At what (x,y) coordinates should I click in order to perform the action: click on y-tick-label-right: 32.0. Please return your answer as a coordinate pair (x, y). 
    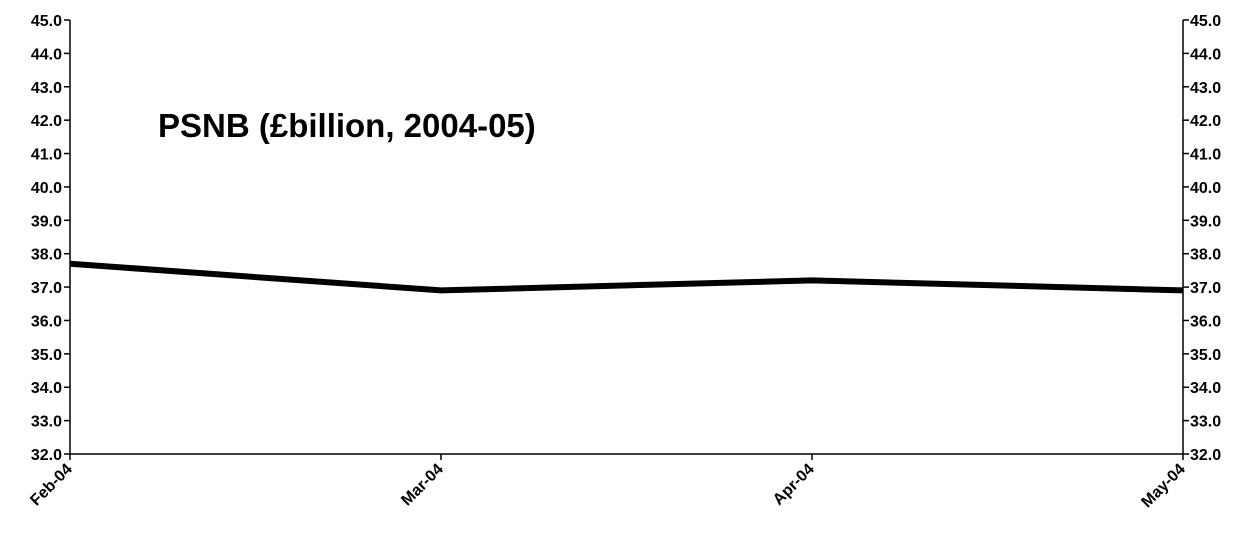
    Looking at the image, I should click on (1205, 455).